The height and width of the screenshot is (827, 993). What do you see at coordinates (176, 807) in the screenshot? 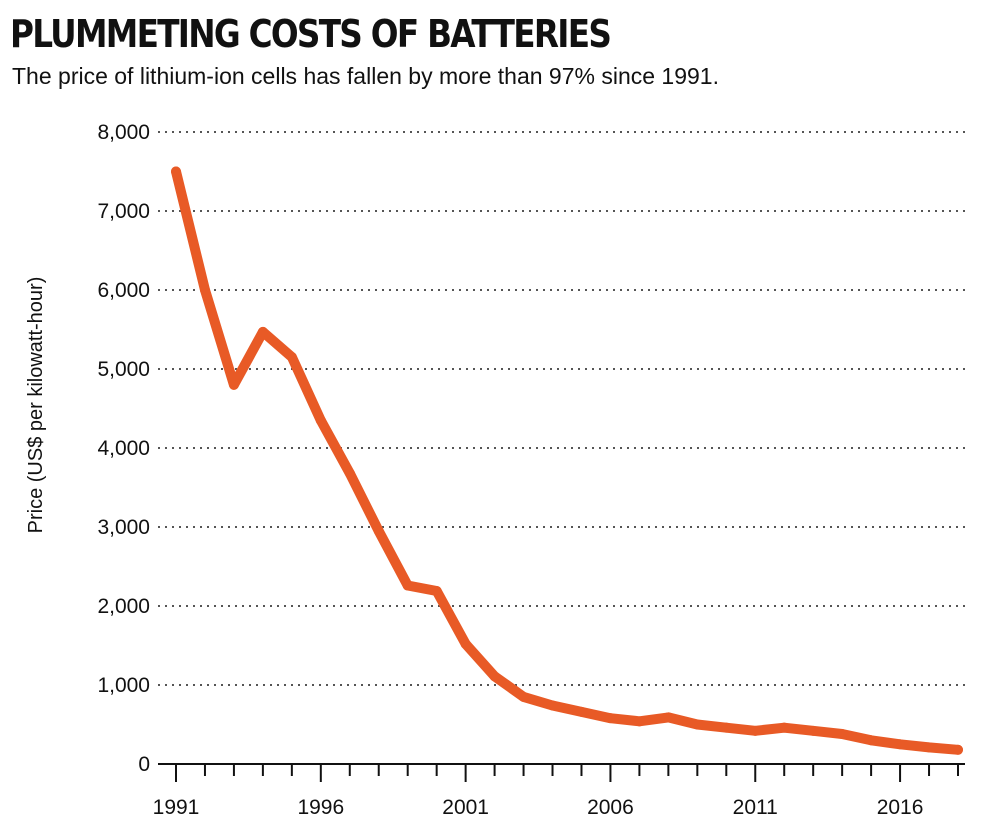
I see `x-tick-label: 1991` at bounding box center [176, 807].